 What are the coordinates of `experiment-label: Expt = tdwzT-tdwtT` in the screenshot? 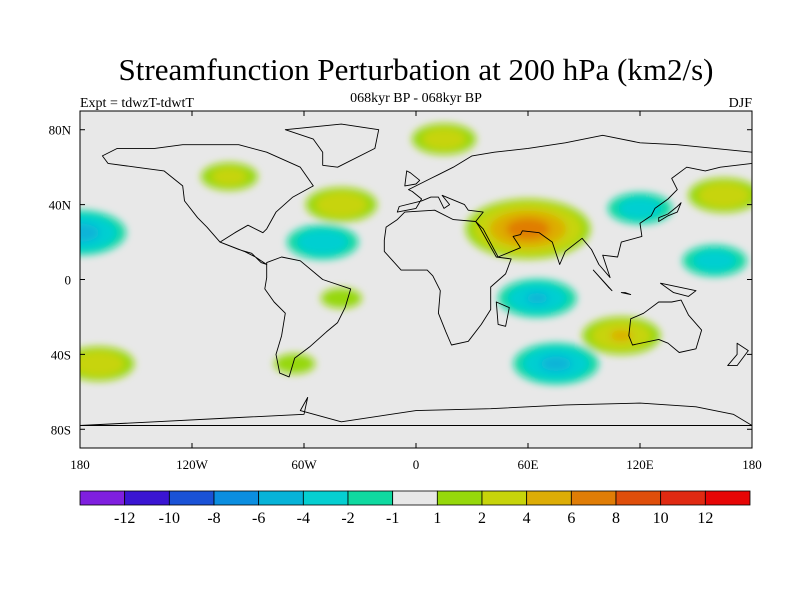 It's located at (137, 103).